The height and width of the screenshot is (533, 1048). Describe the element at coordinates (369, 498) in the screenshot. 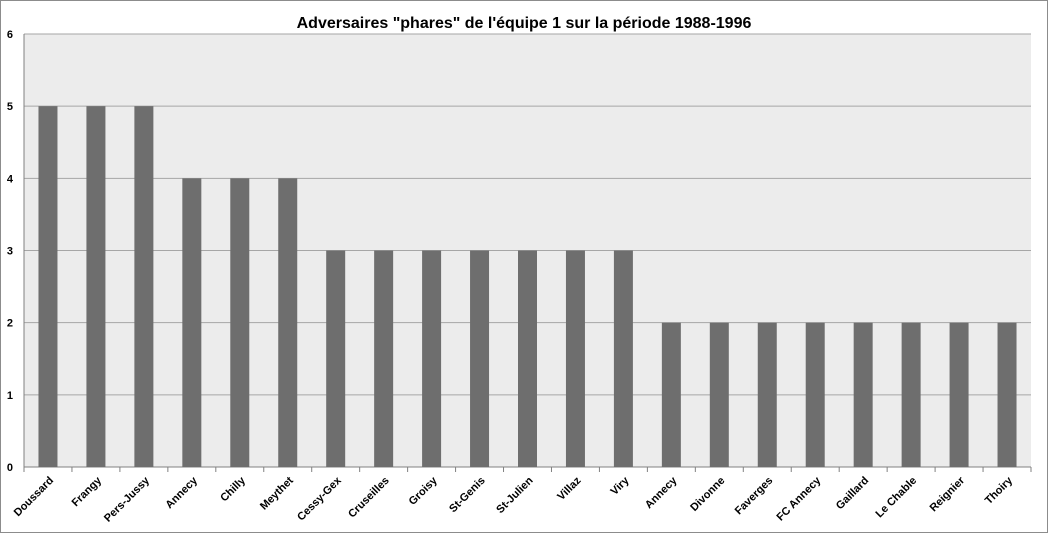

I see `x-tick-label: Cruseilles` at that location.